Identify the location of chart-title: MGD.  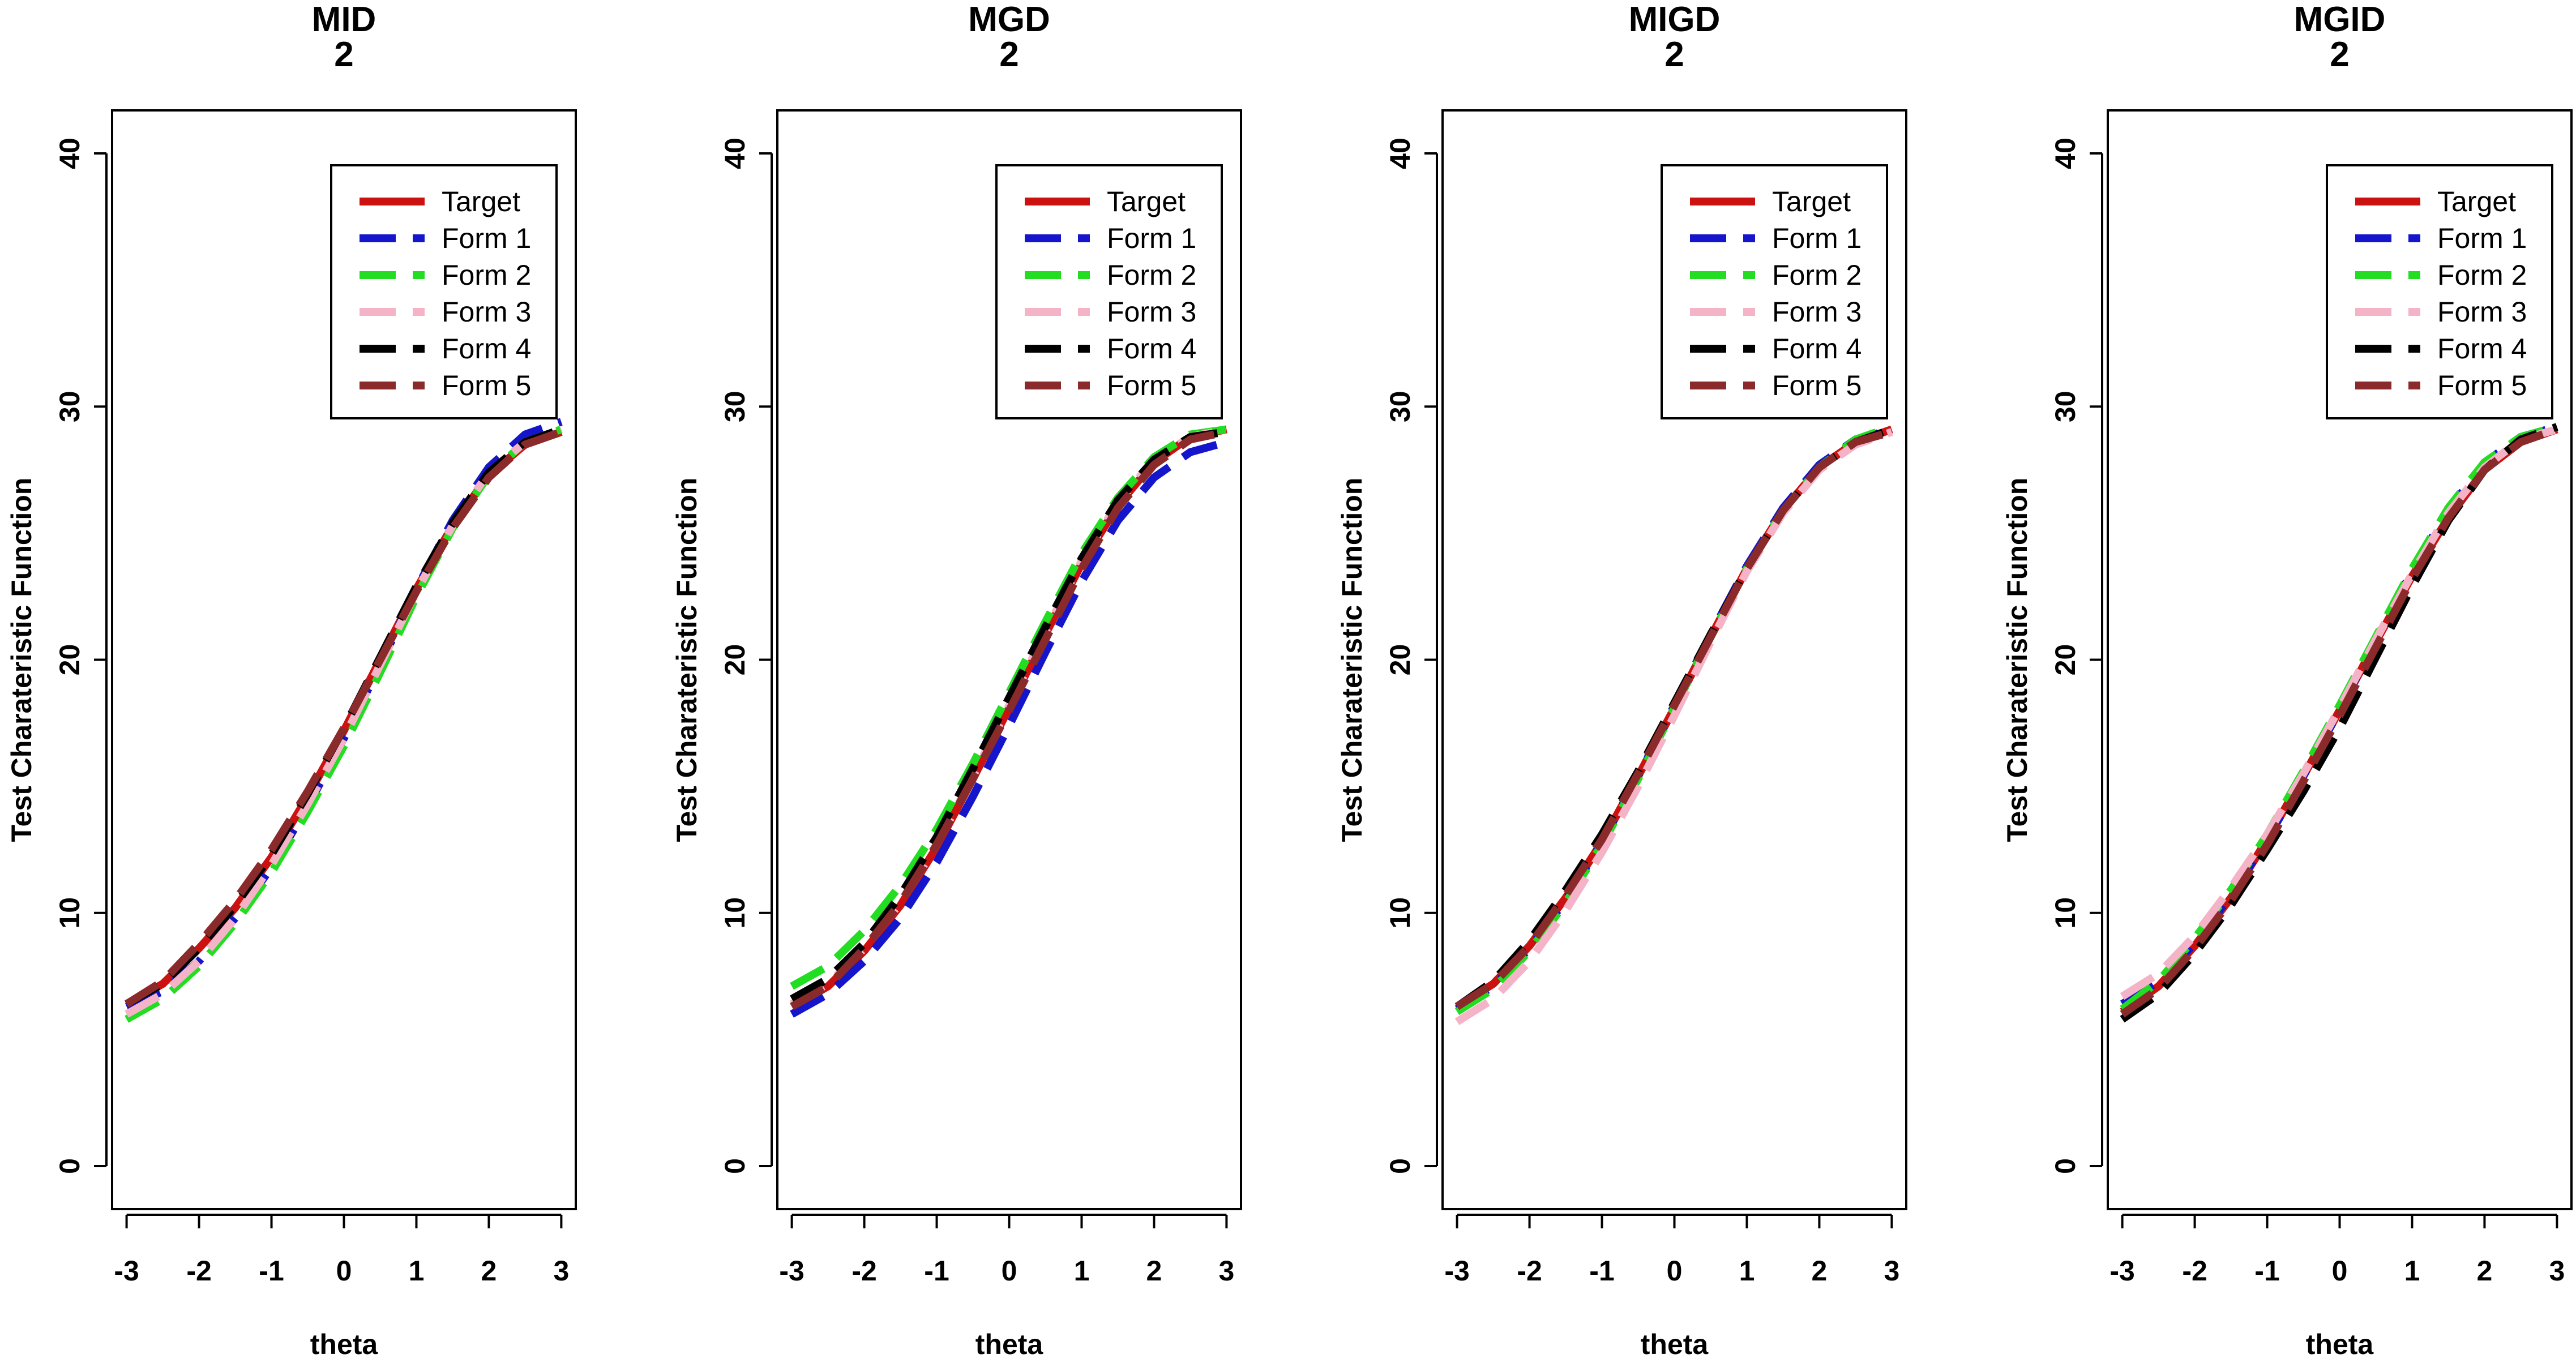
(1009, 19).